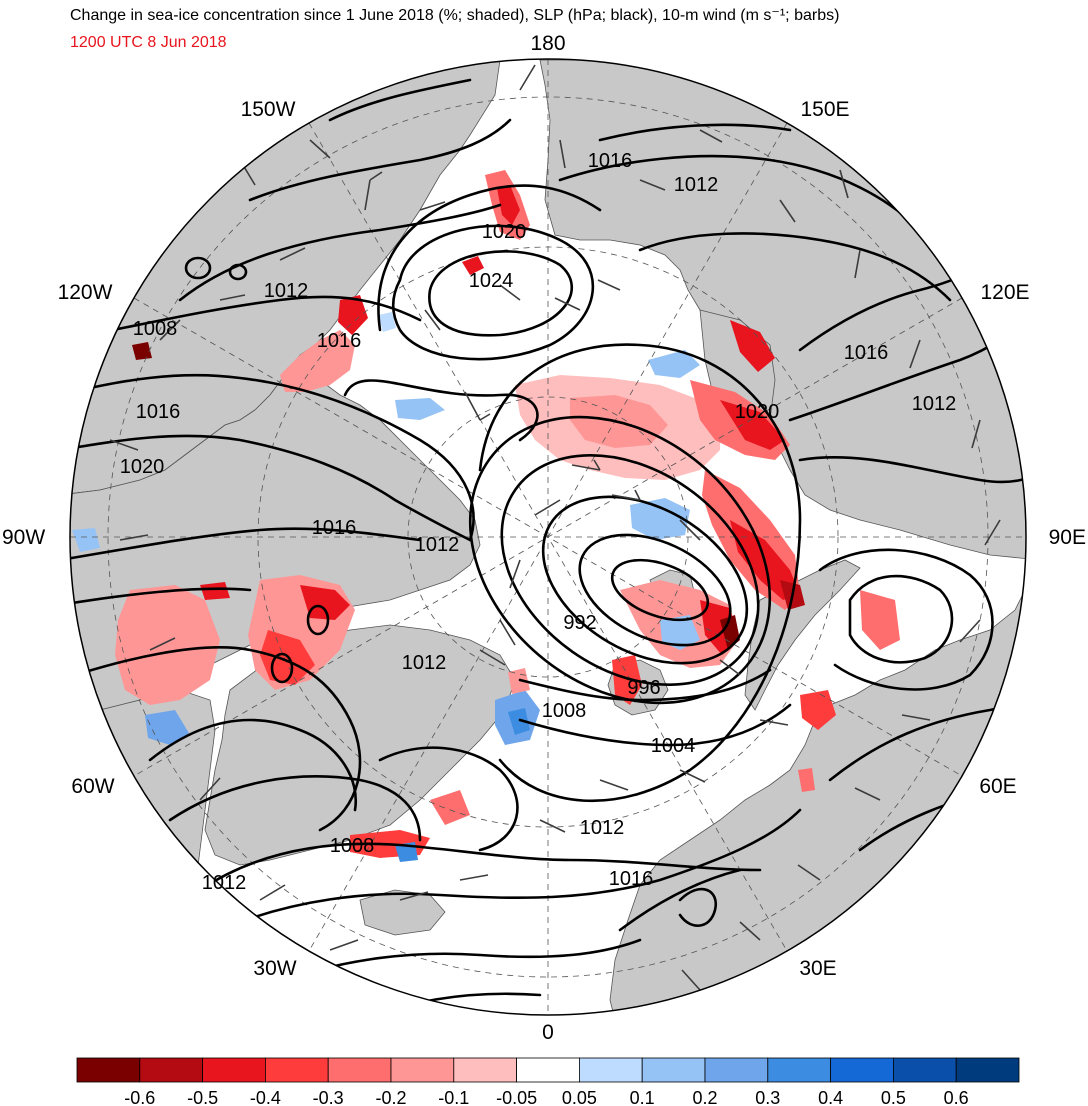 The width and height of the screenshot is (1088, 1106). What do you see at coordinates (402, 912) in the screenshot?
I see `land-iceland` at bounding box center [402, 912].